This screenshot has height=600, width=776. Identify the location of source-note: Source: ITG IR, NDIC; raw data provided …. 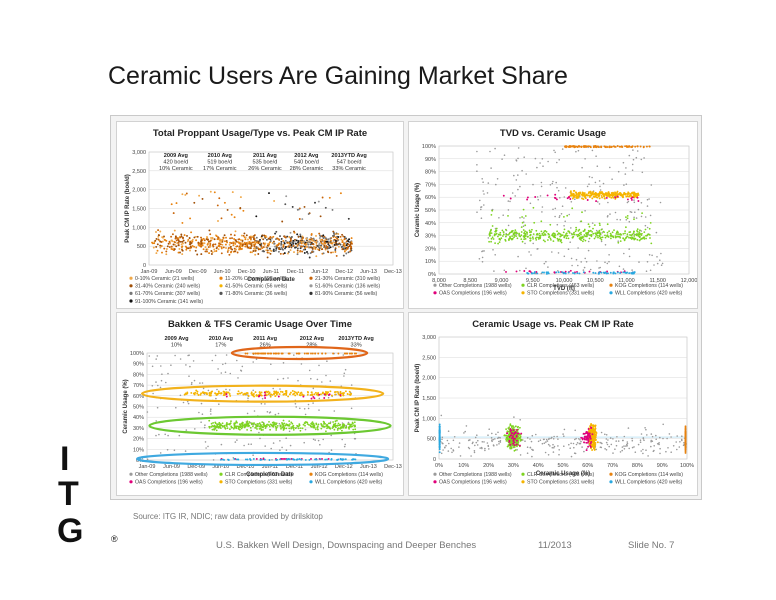
(228, 516).